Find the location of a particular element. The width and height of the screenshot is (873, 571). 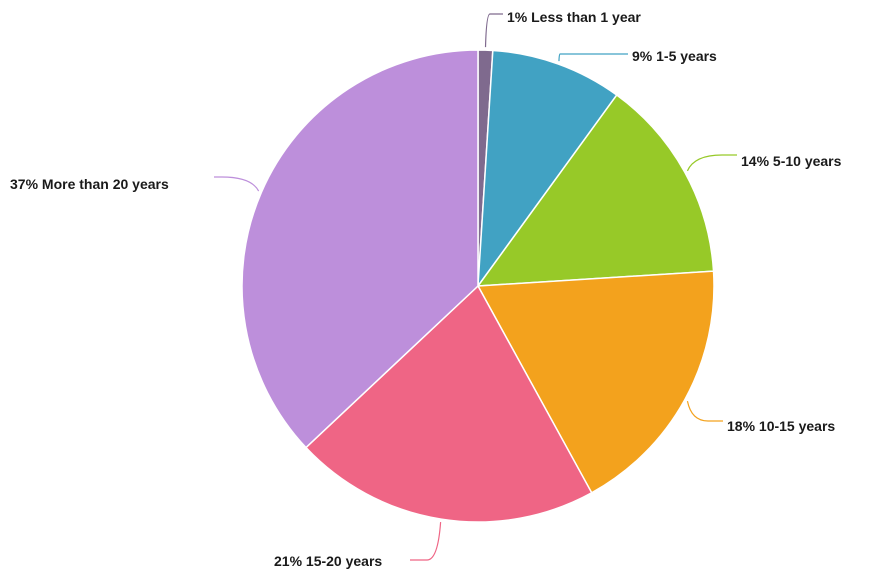

slice-label-2: 9% 1-5 years is located at coordinates (674, 56).